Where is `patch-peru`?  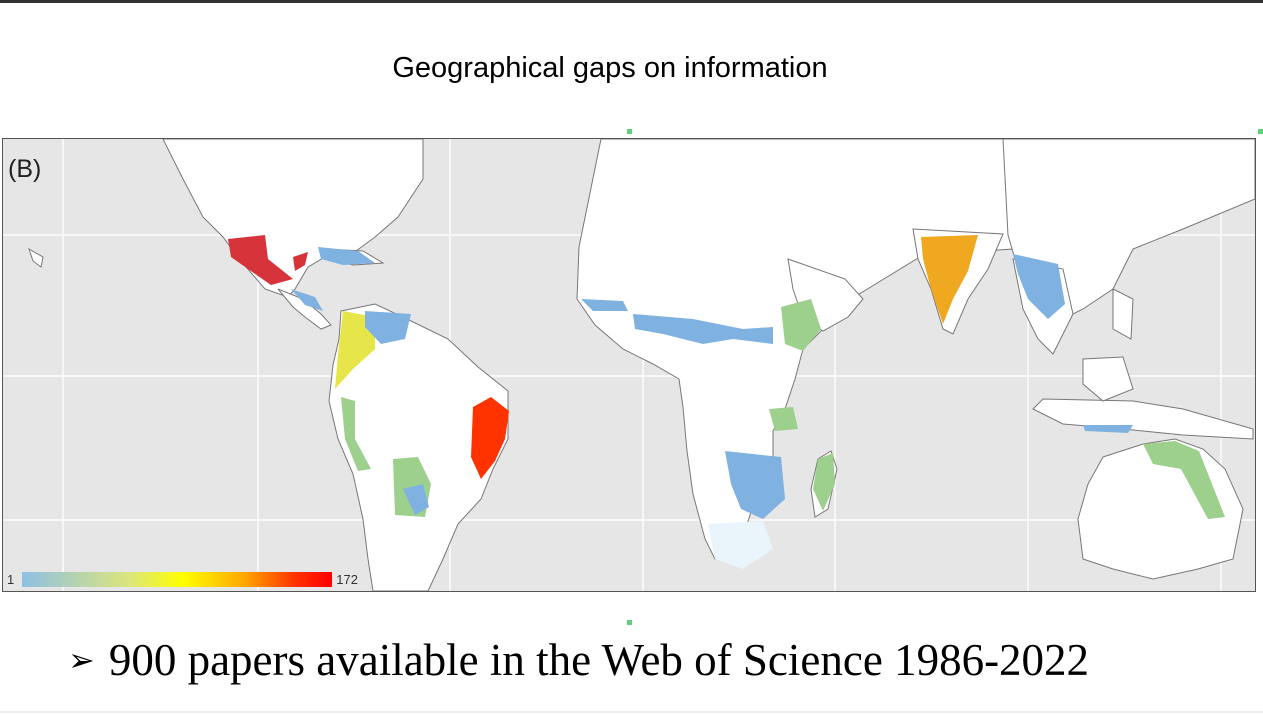 patch-peru is located at coordinates (356, 434).